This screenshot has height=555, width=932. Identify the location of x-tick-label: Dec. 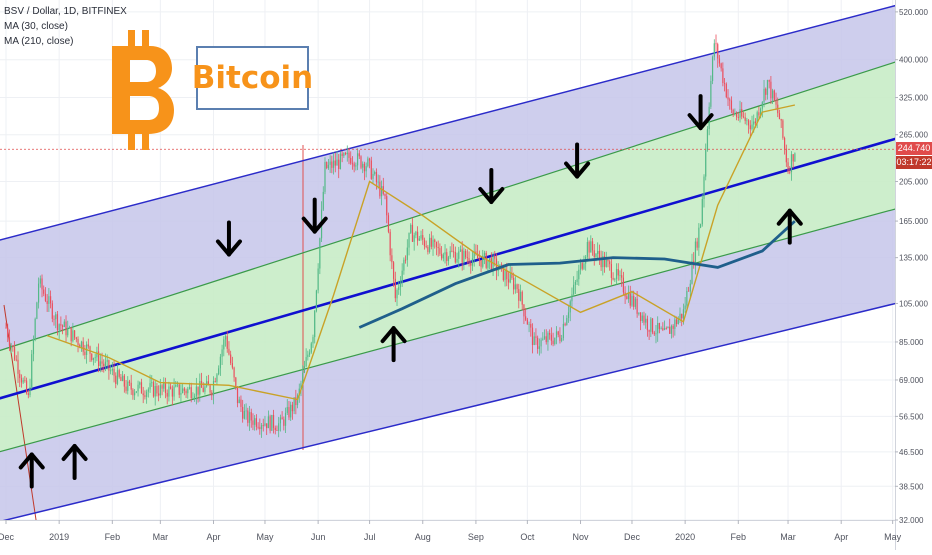
(632, 537).